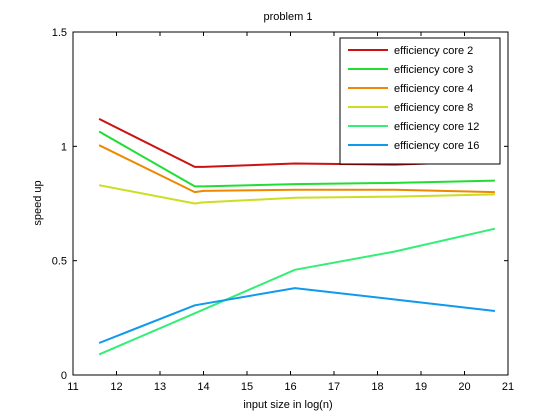 The width and height of the screenshot is (560, 420). Describe the element at coordinates (436, 146) in the screenshot. I see `legend-label: efficiency core 16` at that location.